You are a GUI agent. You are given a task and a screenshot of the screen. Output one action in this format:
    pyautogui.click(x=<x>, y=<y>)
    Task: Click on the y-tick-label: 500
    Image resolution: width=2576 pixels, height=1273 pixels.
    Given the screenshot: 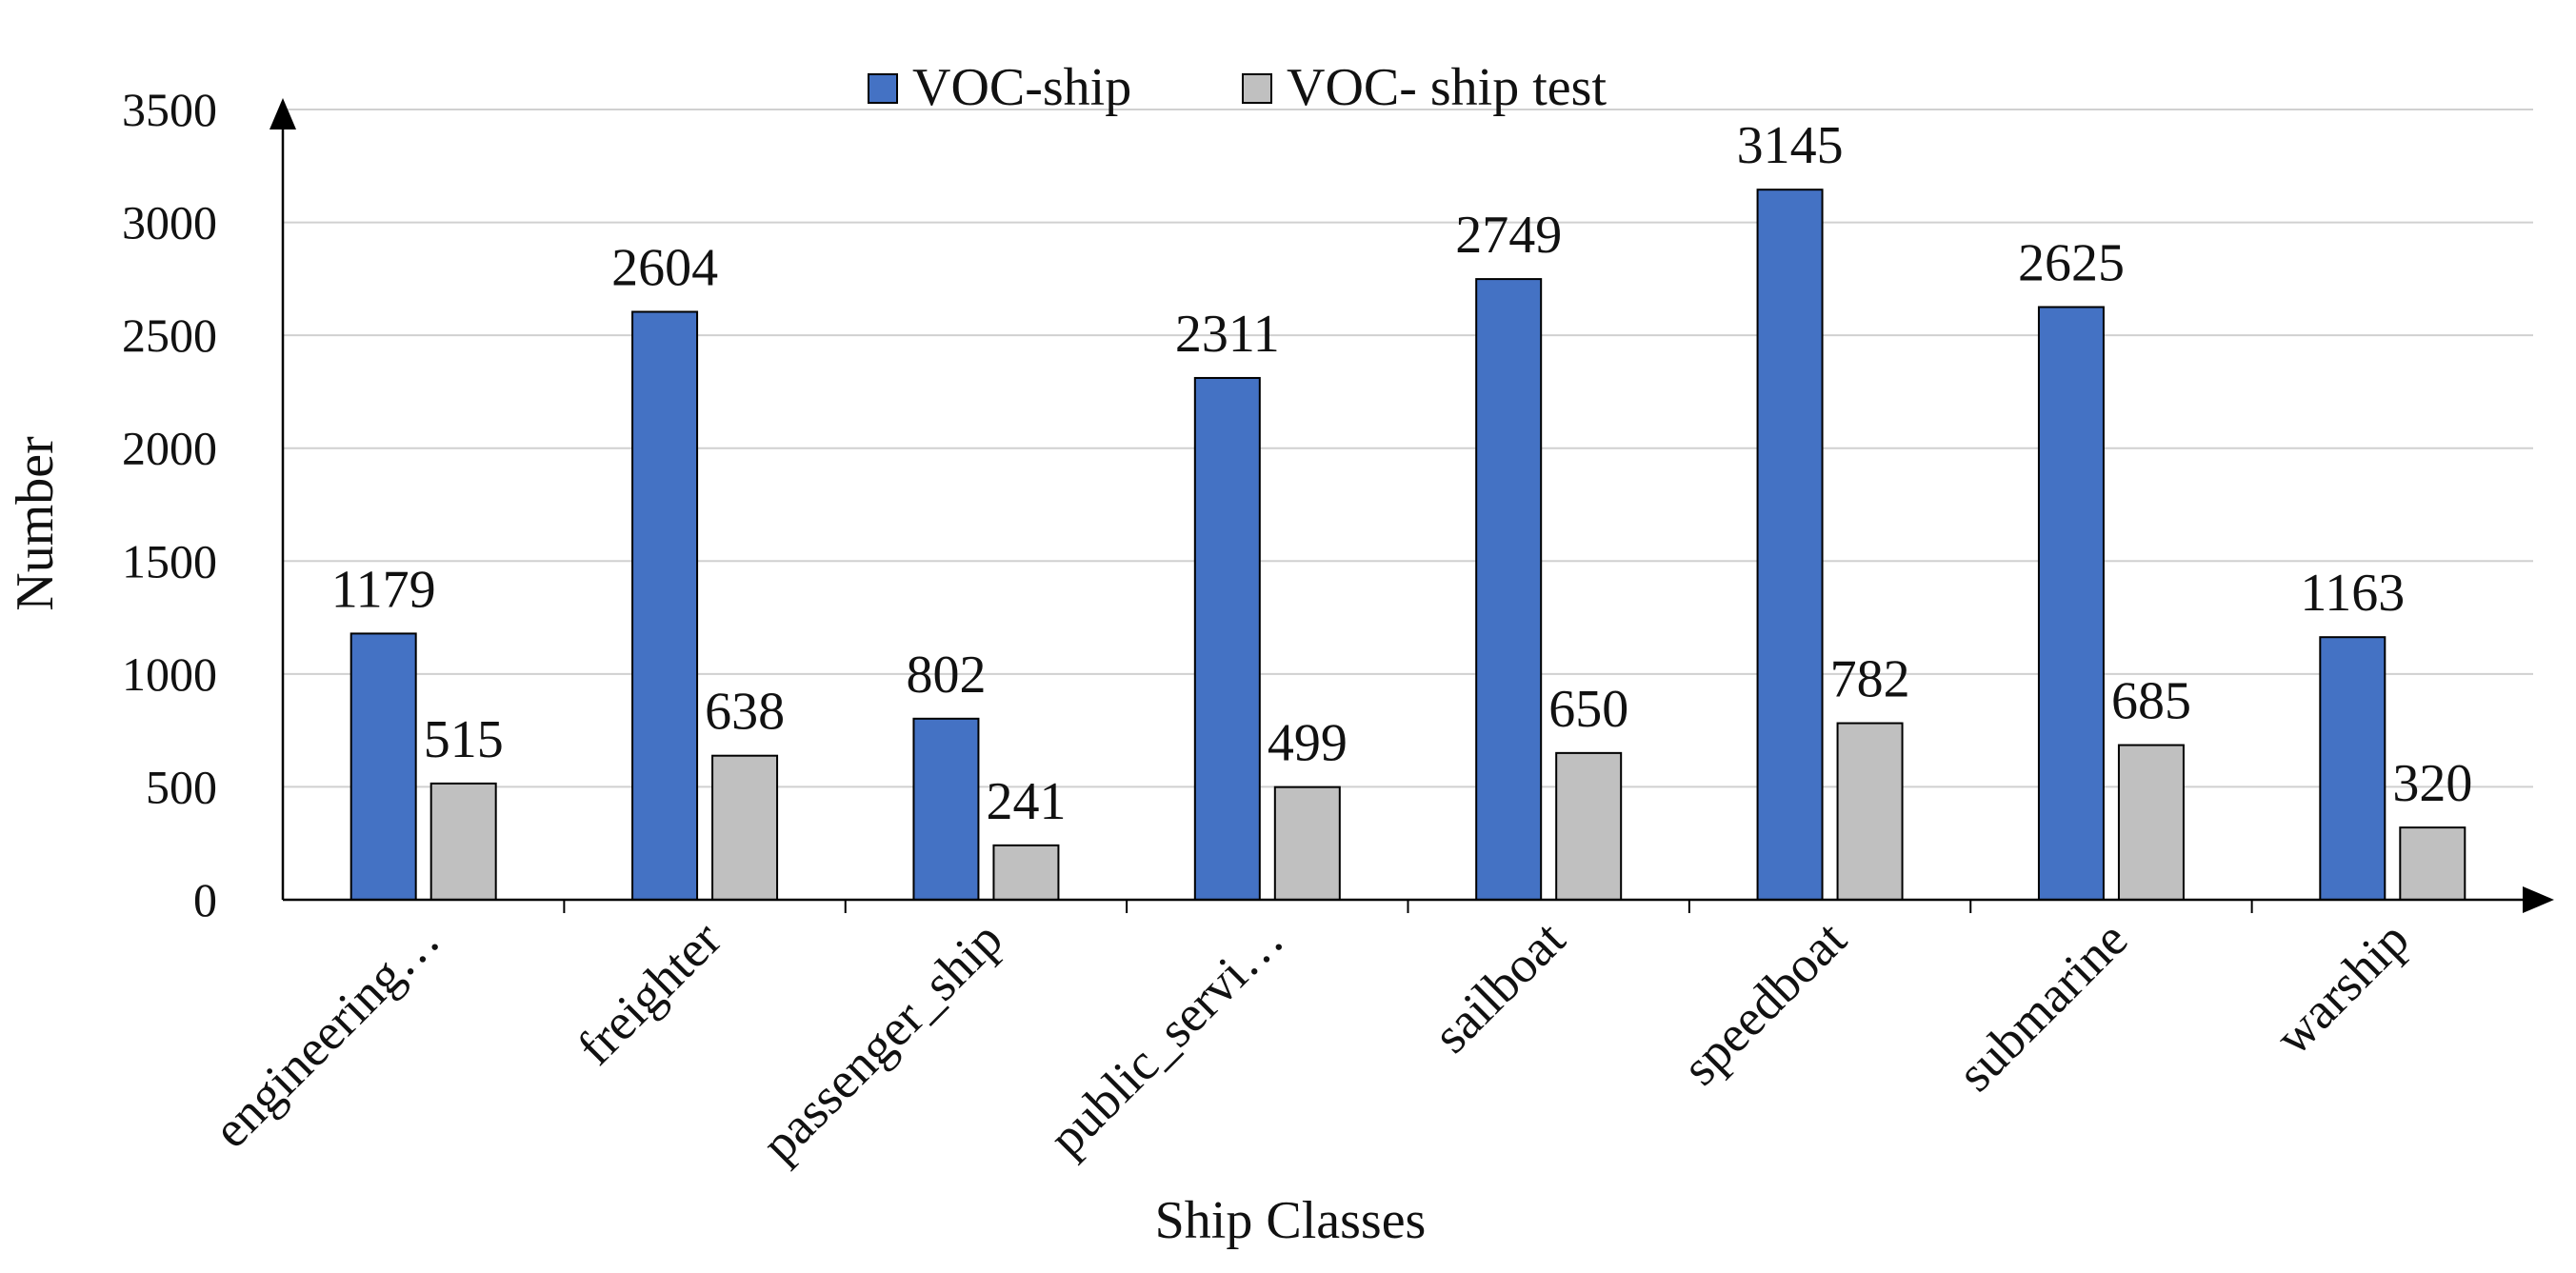 What is the action you would take?
    pyautogui.click(x=181, y=787)
    